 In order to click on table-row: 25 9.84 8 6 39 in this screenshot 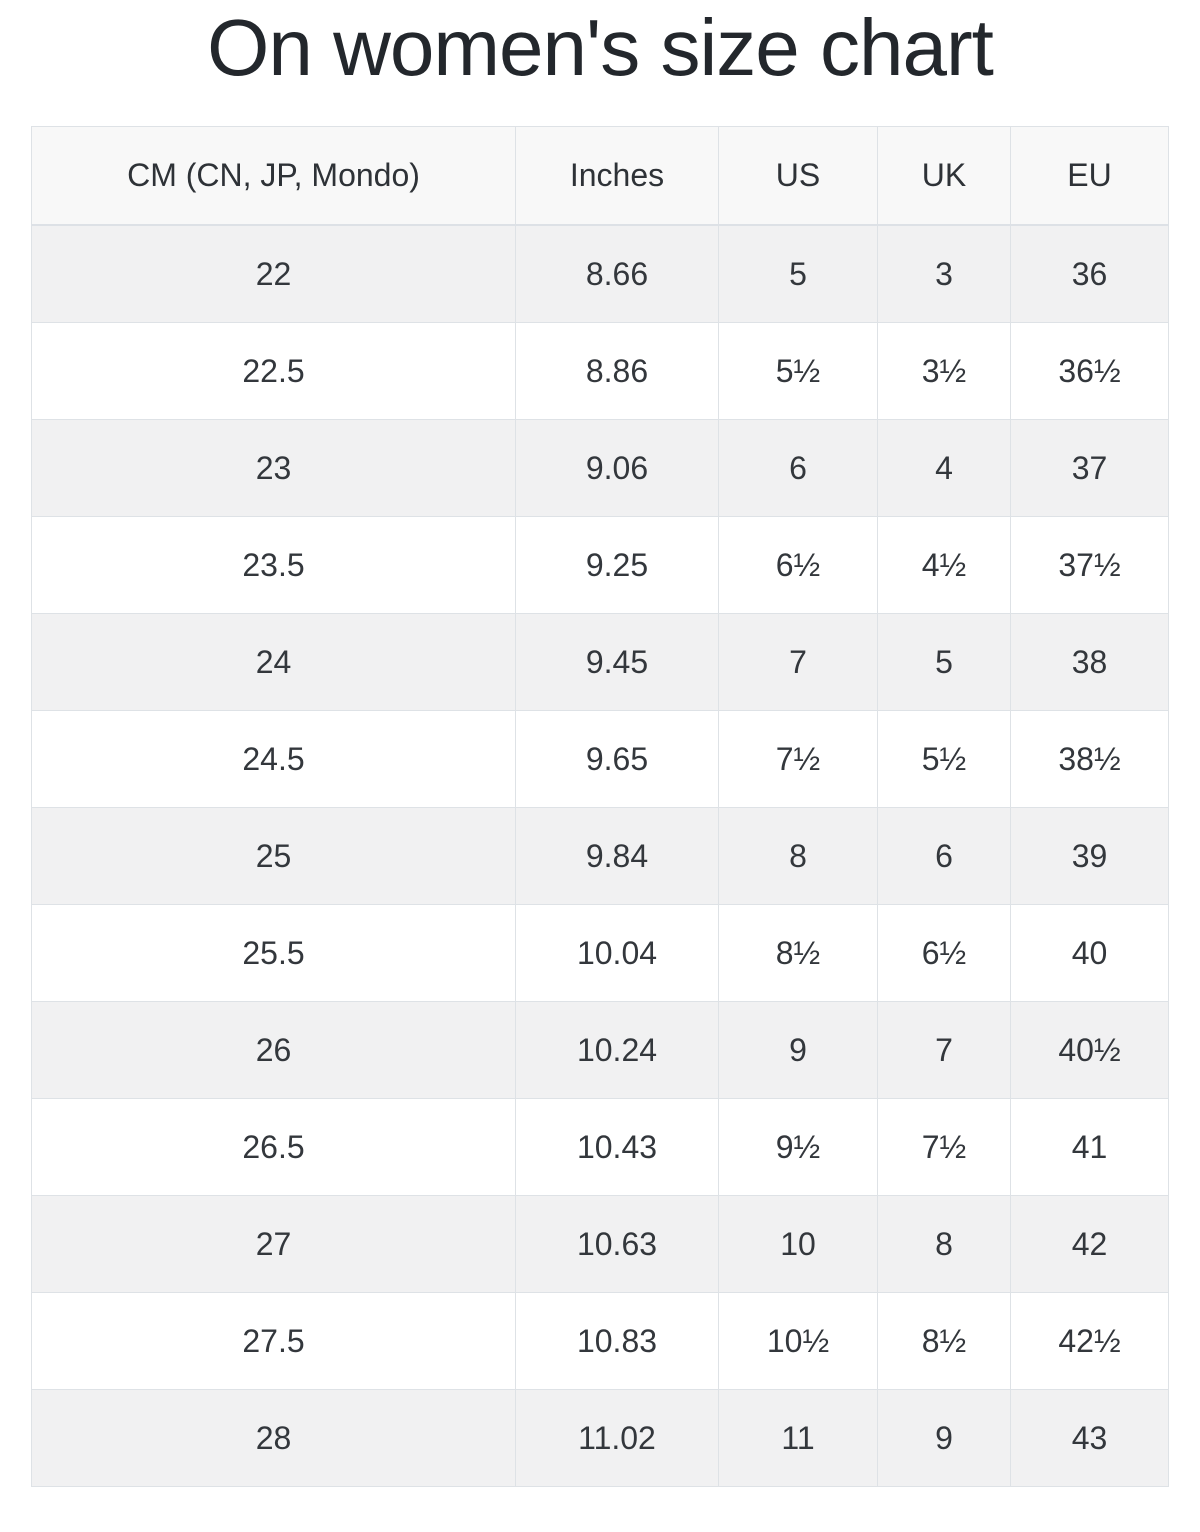, I will do `click(600, 856)`.